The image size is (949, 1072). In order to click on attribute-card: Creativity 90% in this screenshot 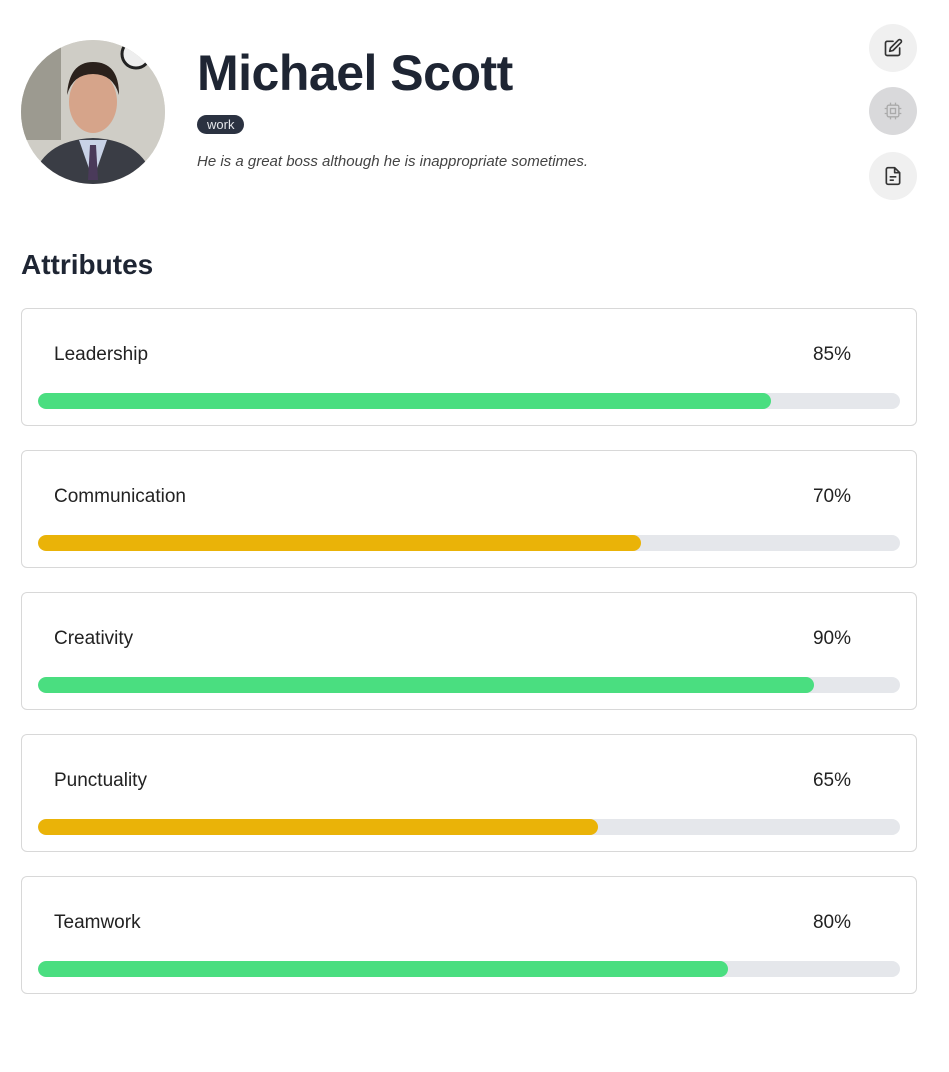, I will do `click(469, 651)`.